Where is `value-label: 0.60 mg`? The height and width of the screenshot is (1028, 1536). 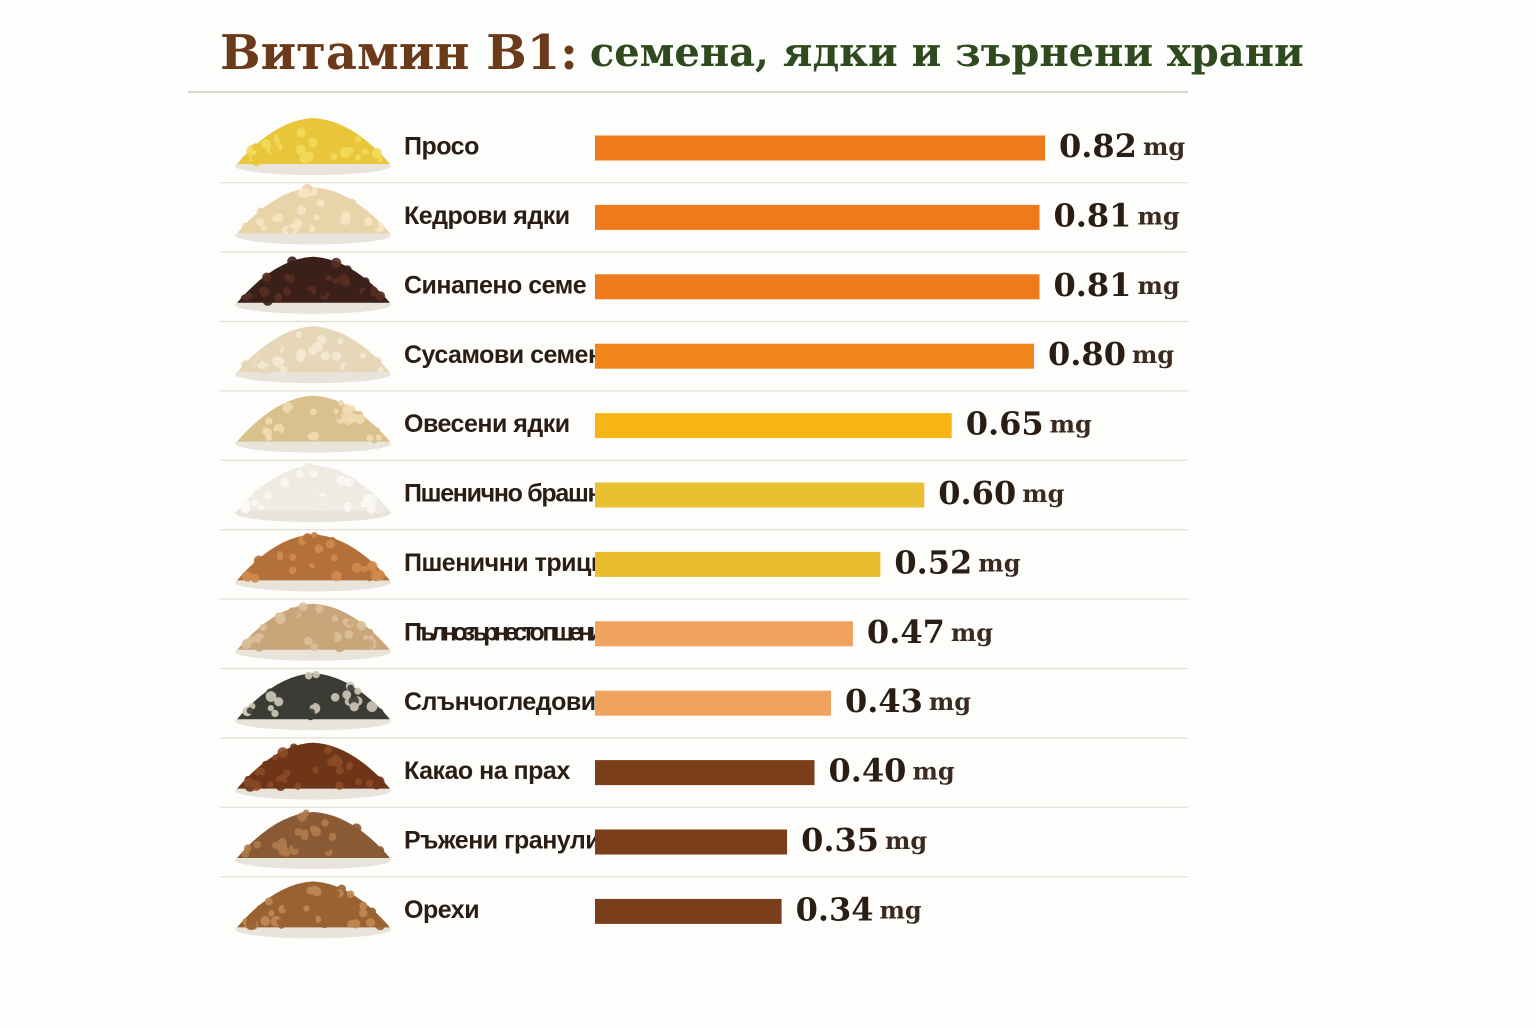
value-label: 0.60 mg is located at coordinates (1001, 493).